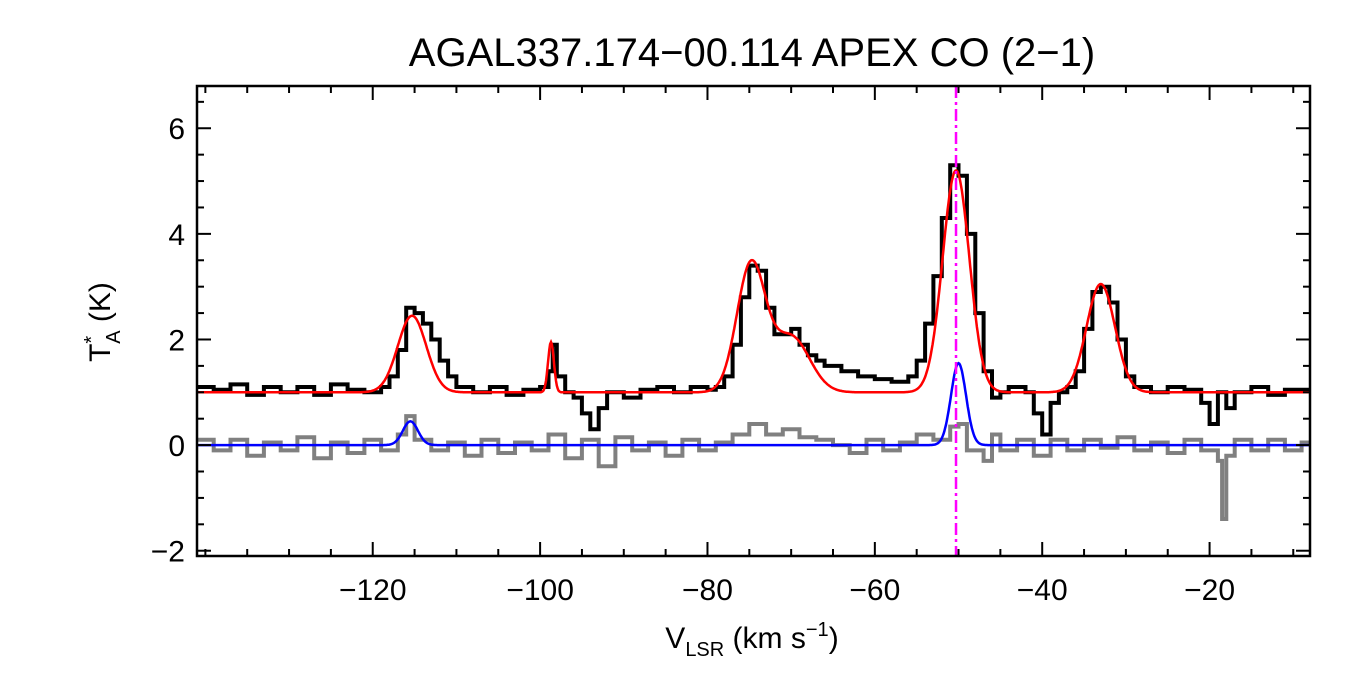 Image resolution: width=1350 pixels, height=675 pixels. I want to click on x-tick-label: −80, so click(707, 590).